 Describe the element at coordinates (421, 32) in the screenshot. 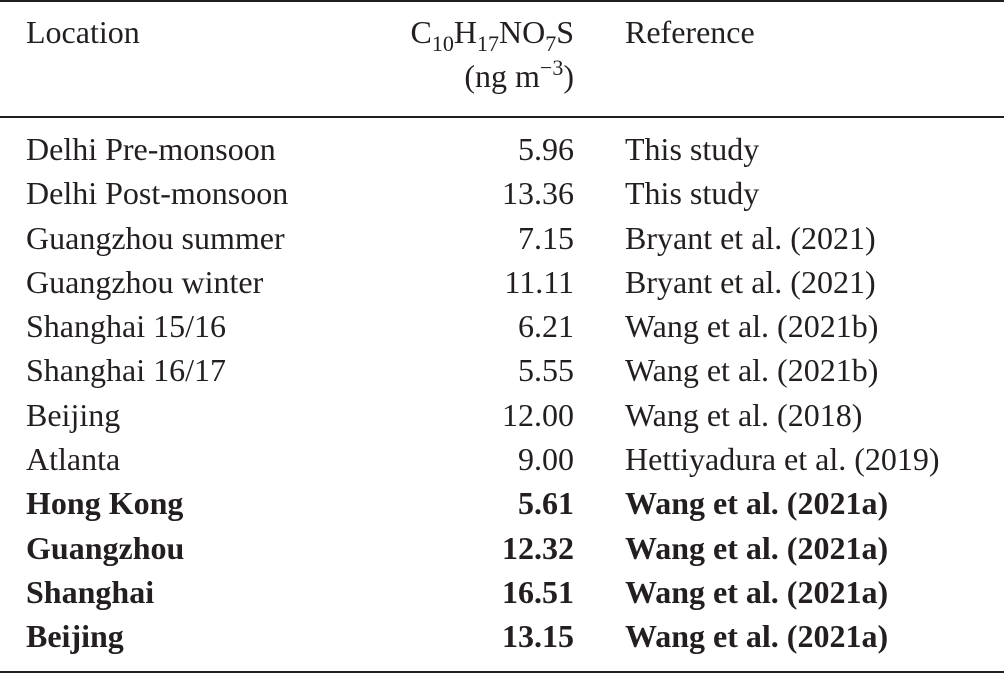

I see `formula-c: C` at that location.